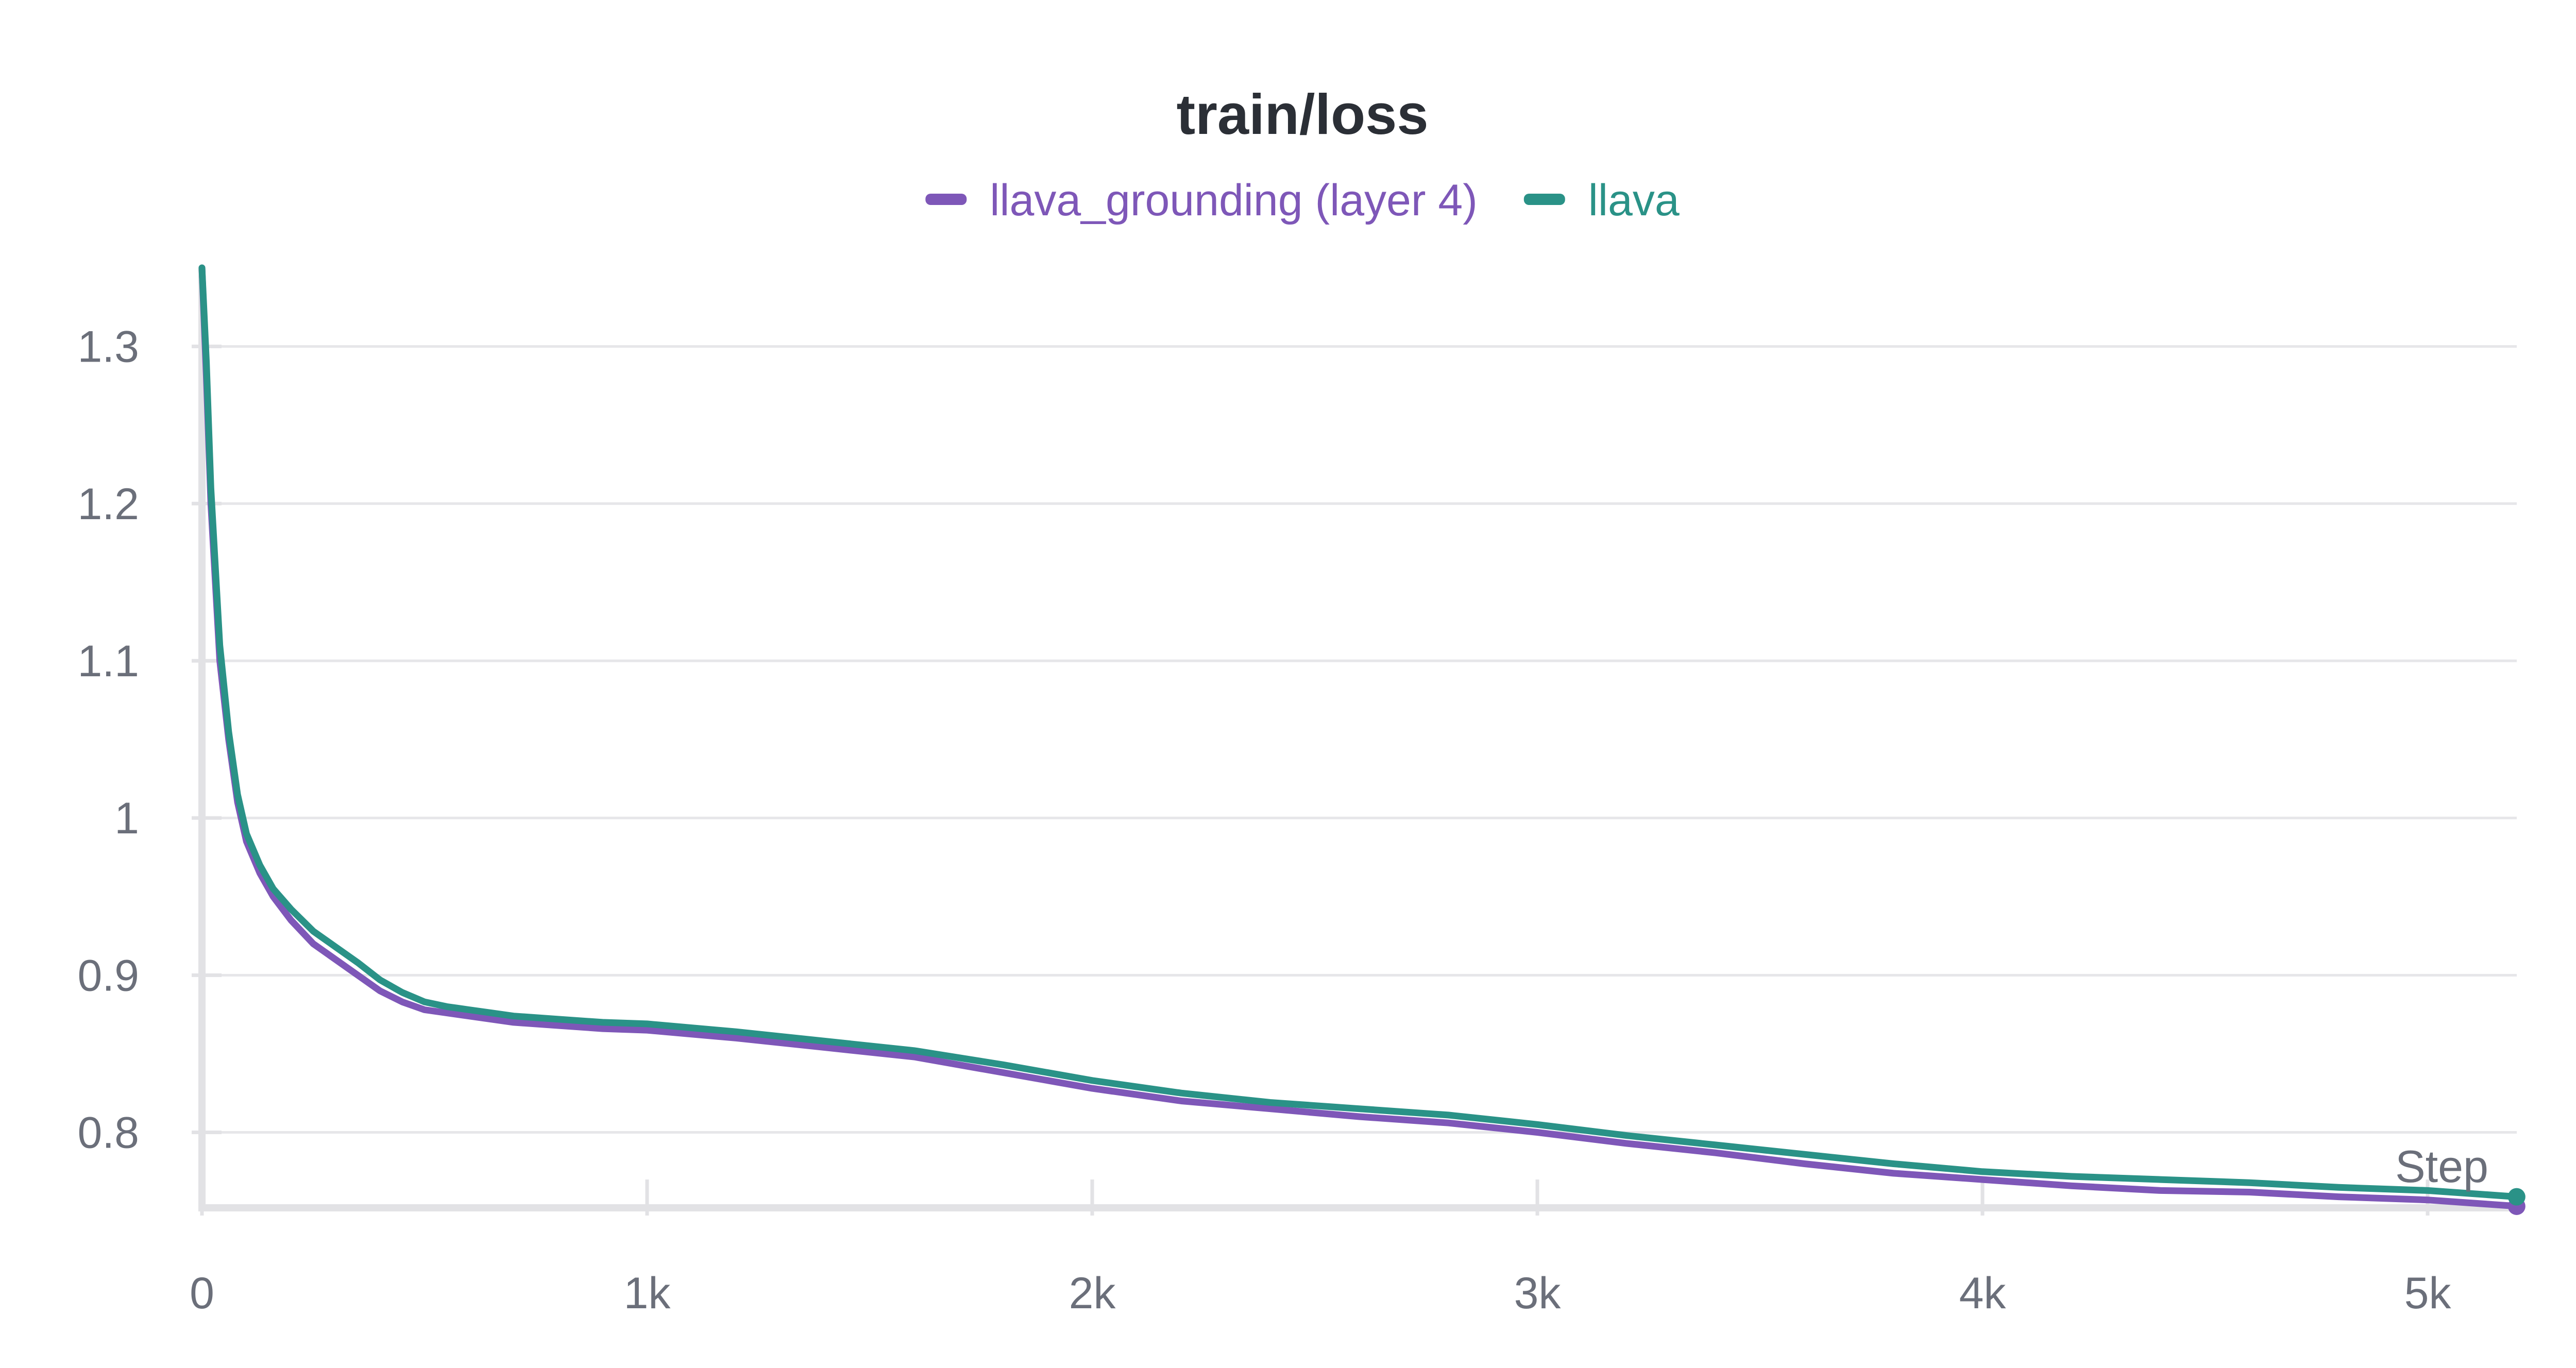 This screenshot has height=1368, width=2576. I want to click on legend-item: llava, so click(1602, 200).